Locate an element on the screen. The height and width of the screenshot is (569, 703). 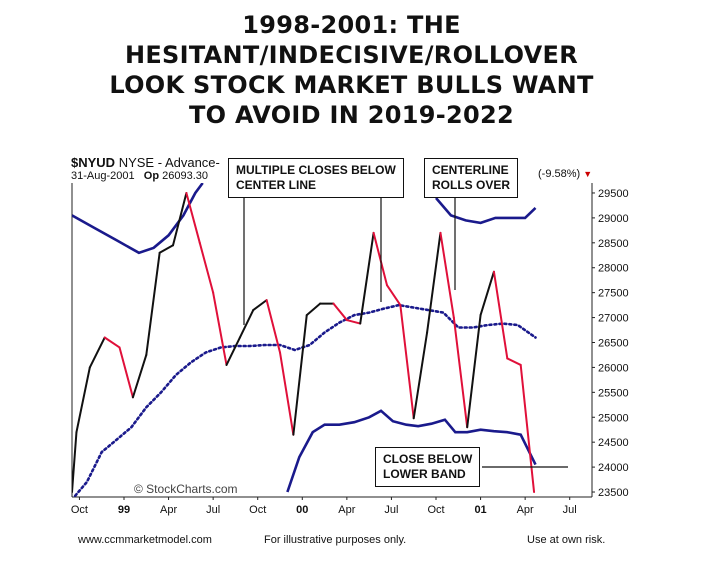
symbol: $NYUD is located at coordinates (93, 162).